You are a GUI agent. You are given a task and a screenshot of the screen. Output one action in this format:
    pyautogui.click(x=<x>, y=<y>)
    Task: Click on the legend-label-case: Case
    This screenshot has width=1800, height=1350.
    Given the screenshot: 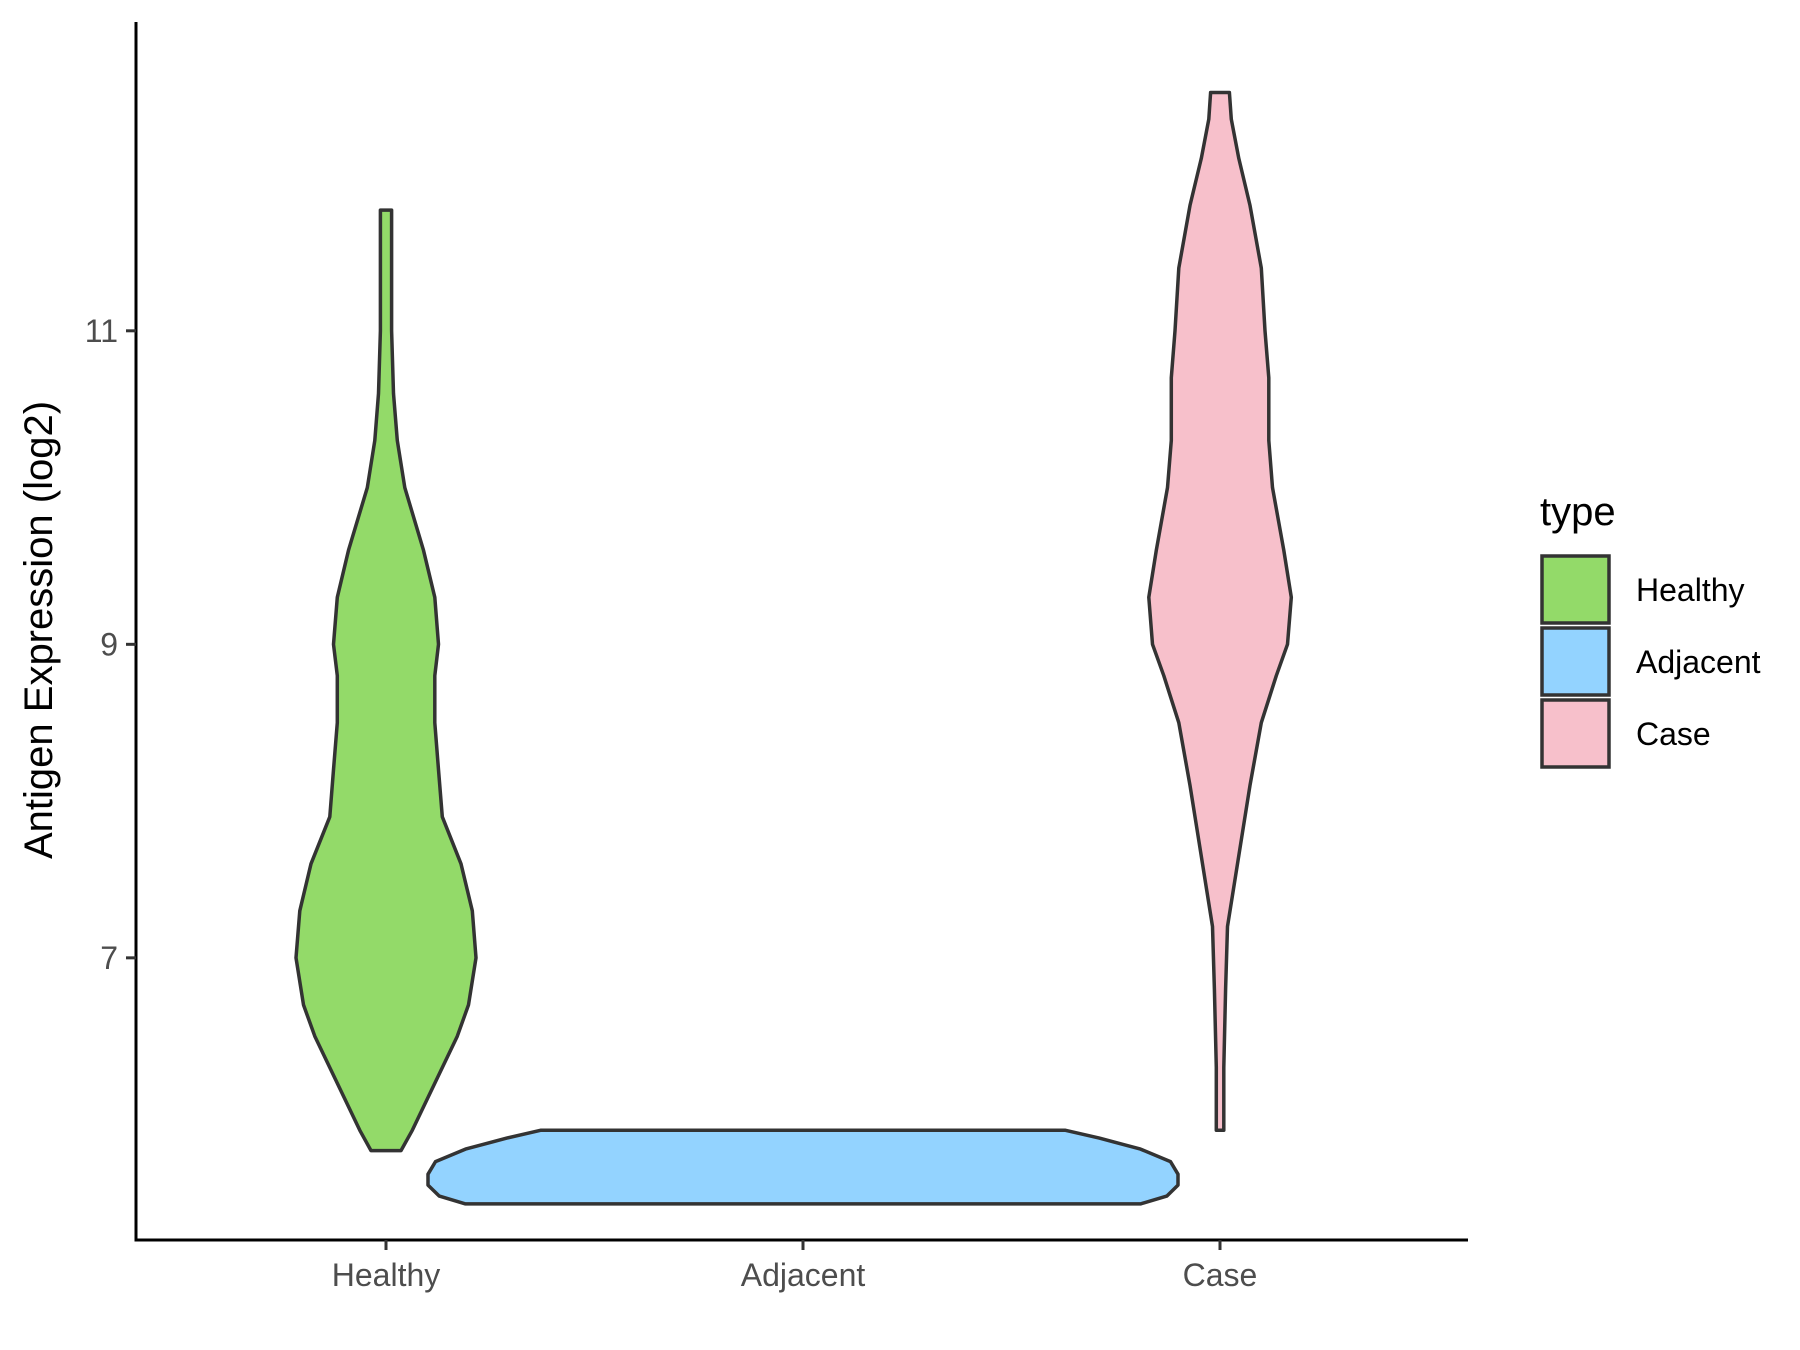 What is the action you would take?
    pyautogui.click(x=1673, y=734)
    